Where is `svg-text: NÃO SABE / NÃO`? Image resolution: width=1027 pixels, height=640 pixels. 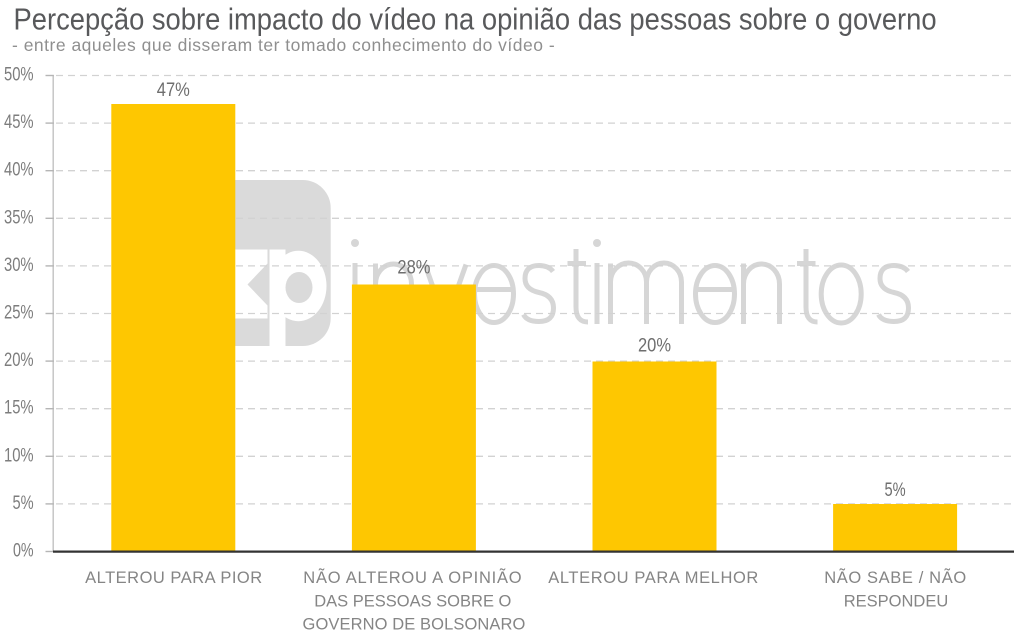 svg-text: NÃO SABE / NÃO is located at coordinates (895, 577).